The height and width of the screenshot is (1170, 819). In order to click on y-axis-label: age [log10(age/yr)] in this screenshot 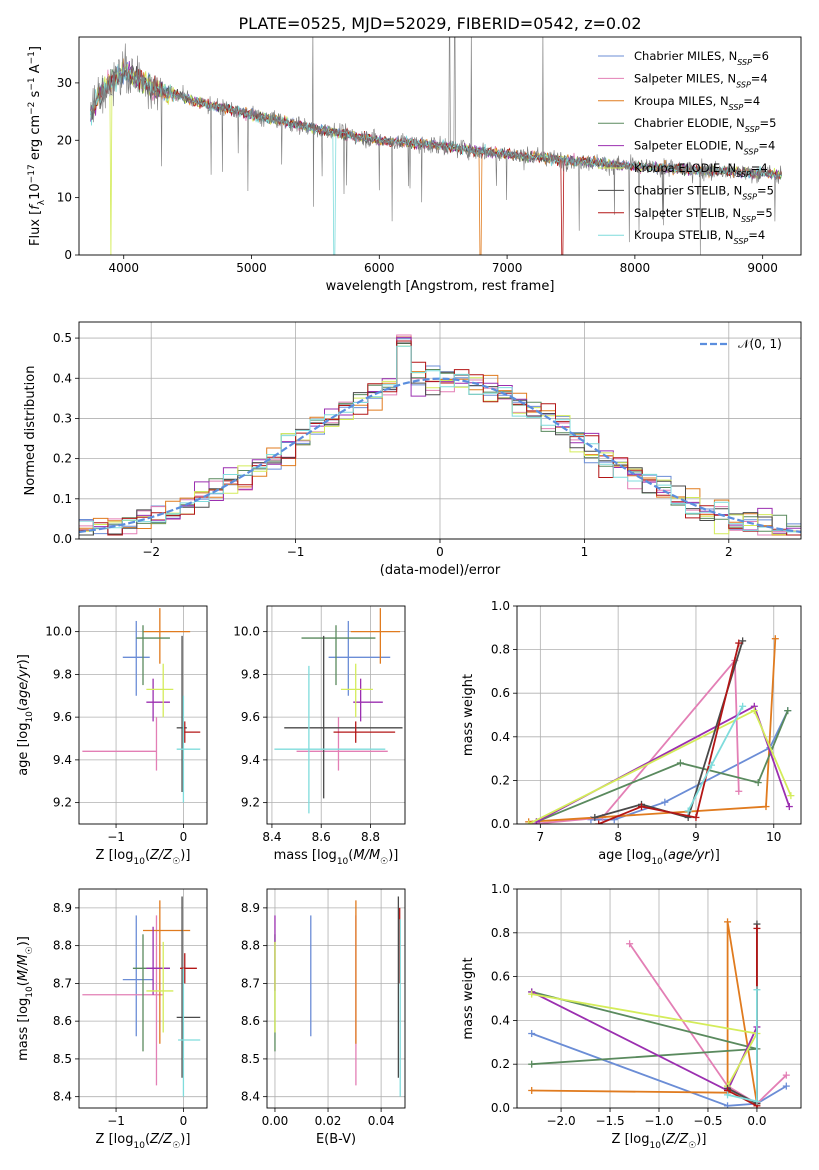, I will do `click(25, 715)`.